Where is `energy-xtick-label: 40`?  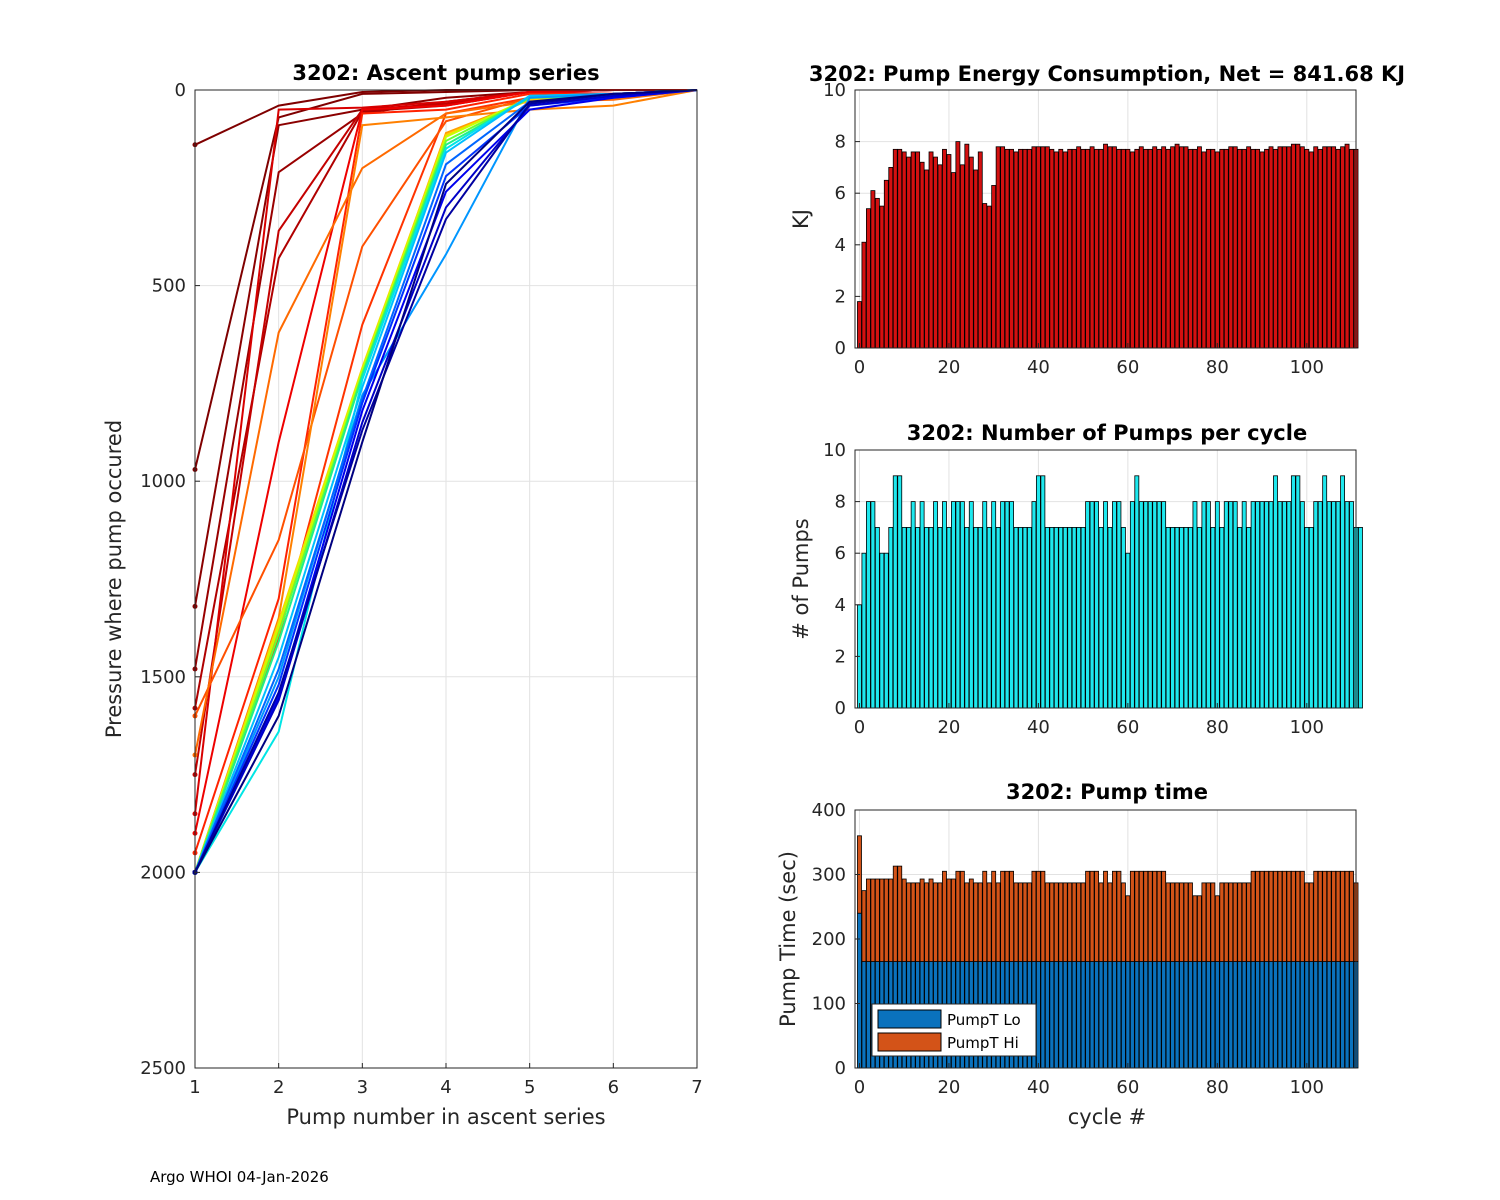 energy-xtick-label: 40 is located at coordinates (1038, 367).